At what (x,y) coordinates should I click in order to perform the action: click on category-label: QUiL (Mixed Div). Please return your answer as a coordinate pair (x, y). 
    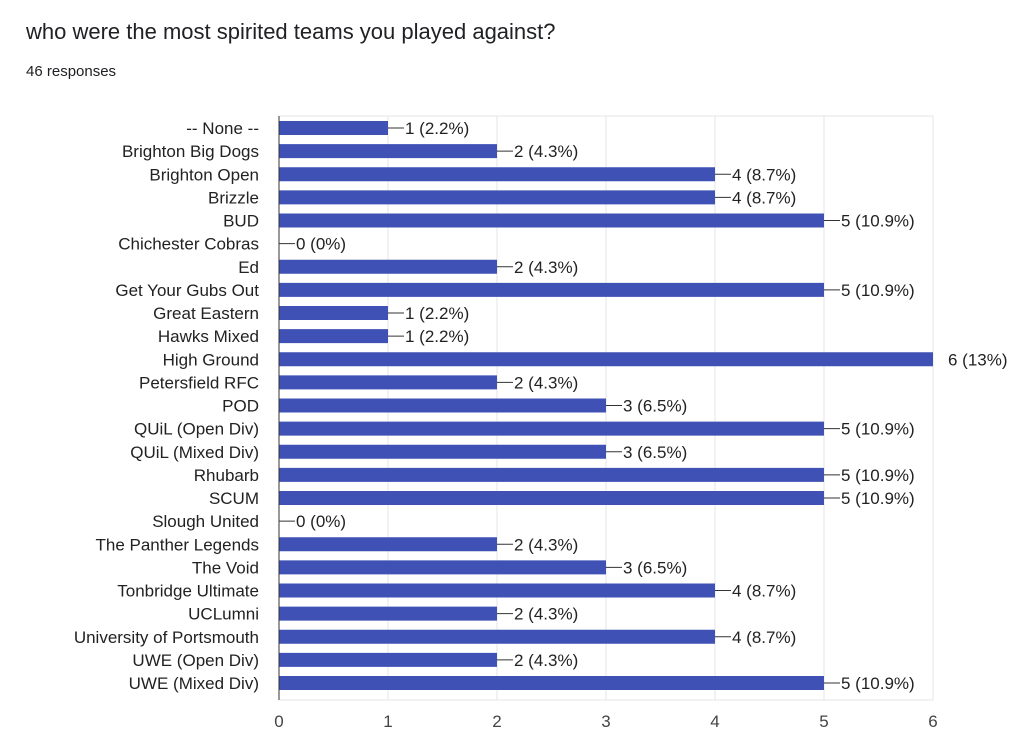
    Looking at the image, I should click on (194, 452).